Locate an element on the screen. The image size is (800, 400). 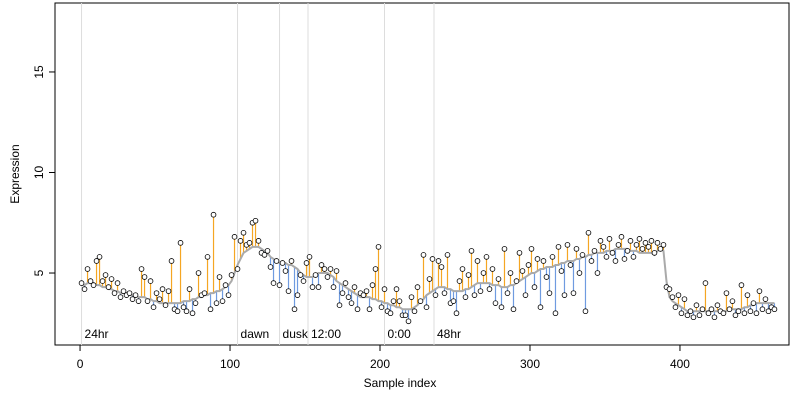
time-marker-label: 0:00 is located at coordinates (400, 334).